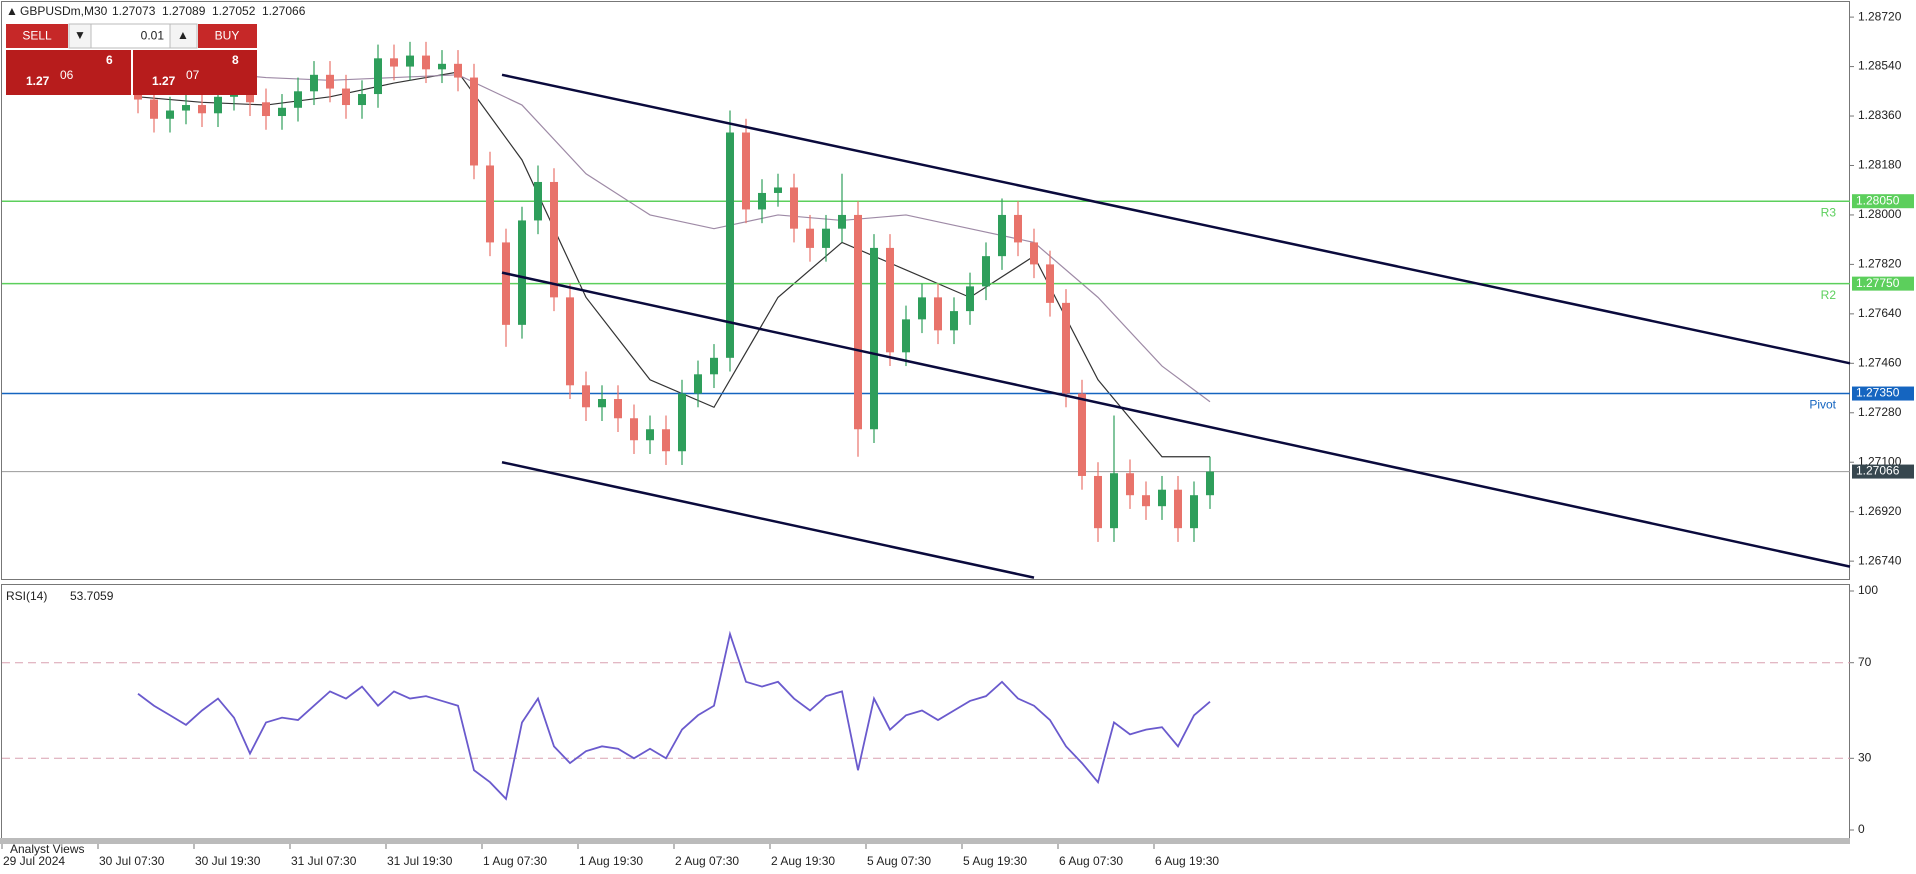 This screenshot has height=874, width=1916. Describe the element at coordinates (153, 36) in the screenshot. I see `volume-value: 0.01` at that location.